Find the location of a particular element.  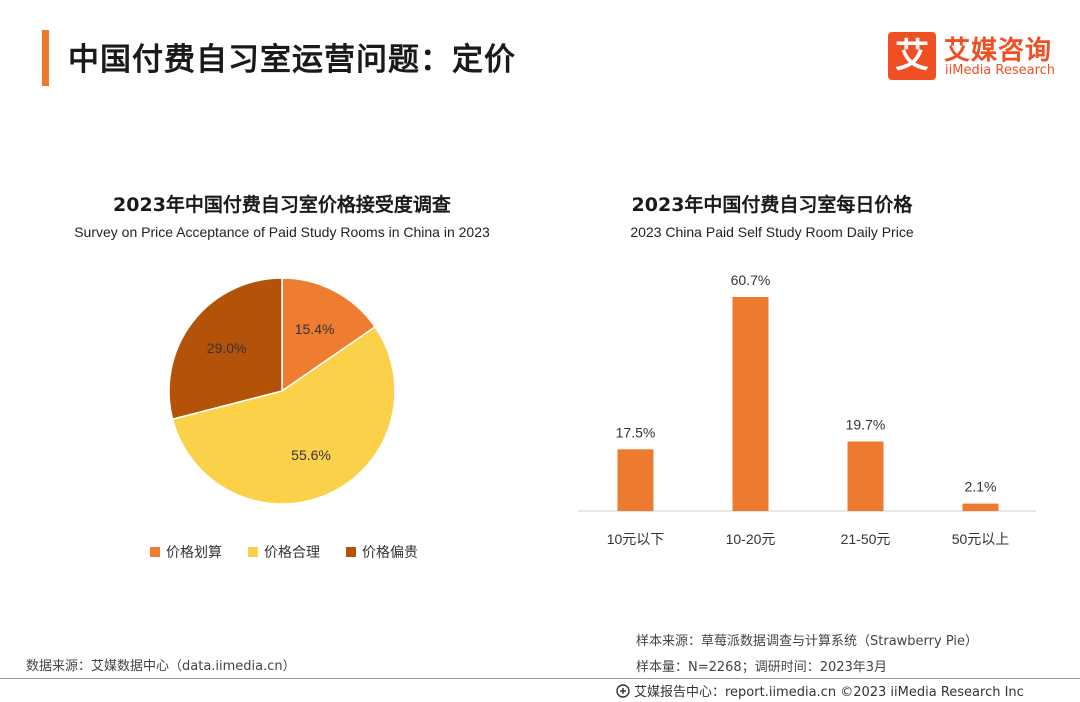

legend-item: 价格偏贵 is located at coordinates (382, 552).